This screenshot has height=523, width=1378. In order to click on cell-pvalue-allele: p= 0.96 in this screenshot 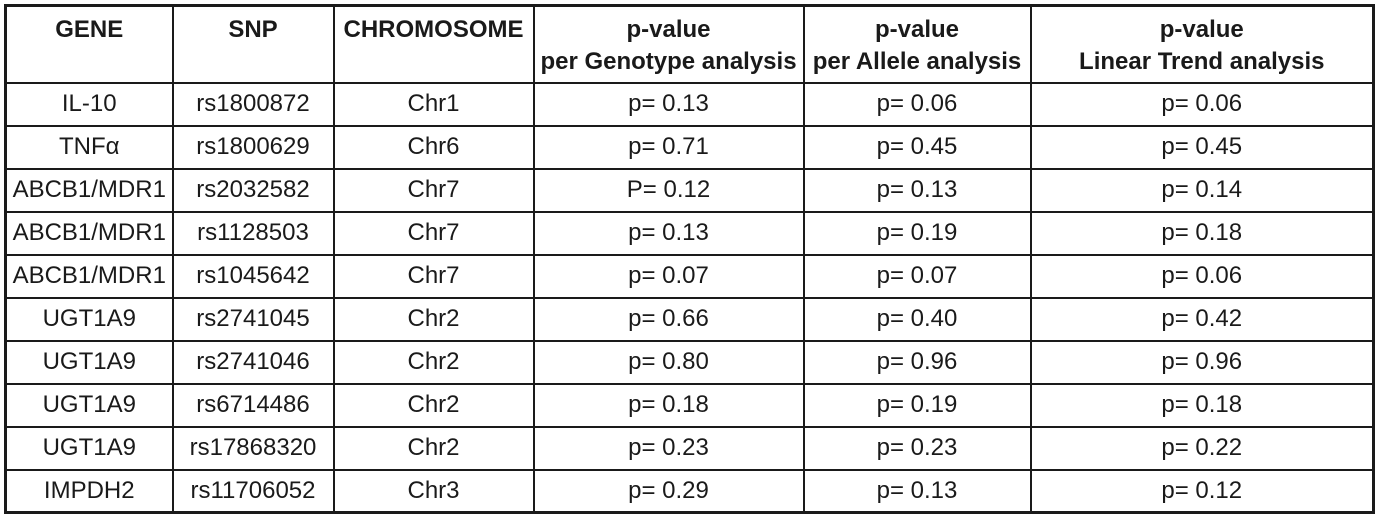, I will do `click(917, 362)`.